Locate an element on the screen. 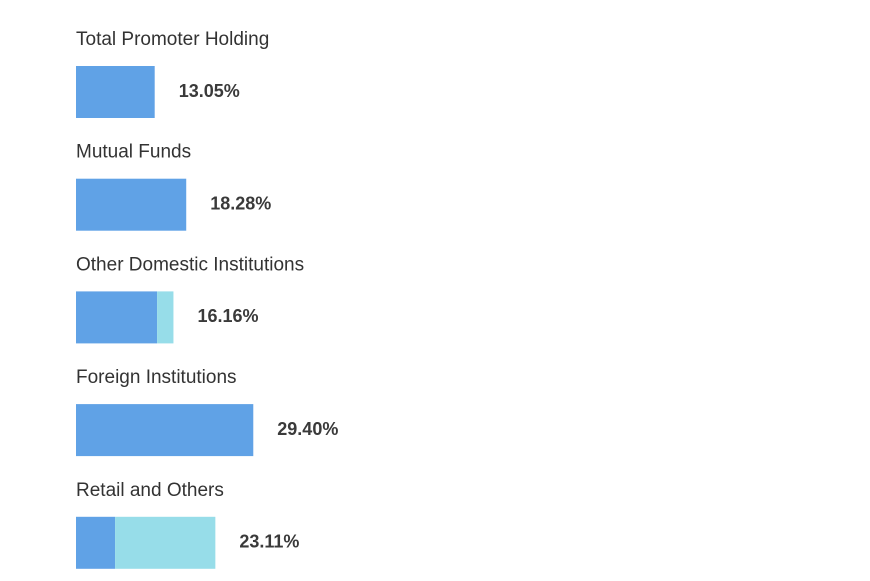  value-label: 29.40% is located at coordinates (307, 429).